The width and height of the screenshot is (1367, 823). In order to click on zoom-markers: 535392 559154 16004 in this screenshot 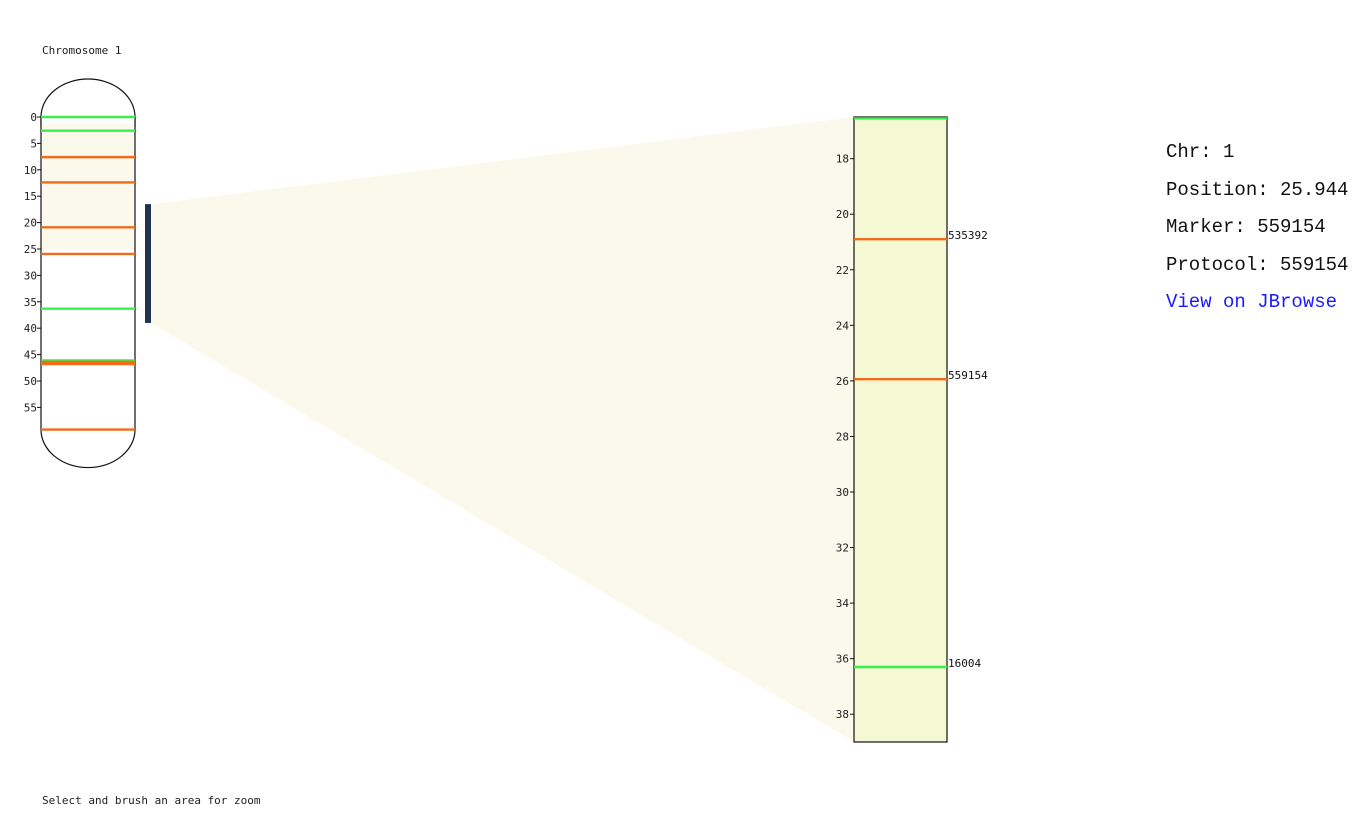, I will do `click(921, 393)`.